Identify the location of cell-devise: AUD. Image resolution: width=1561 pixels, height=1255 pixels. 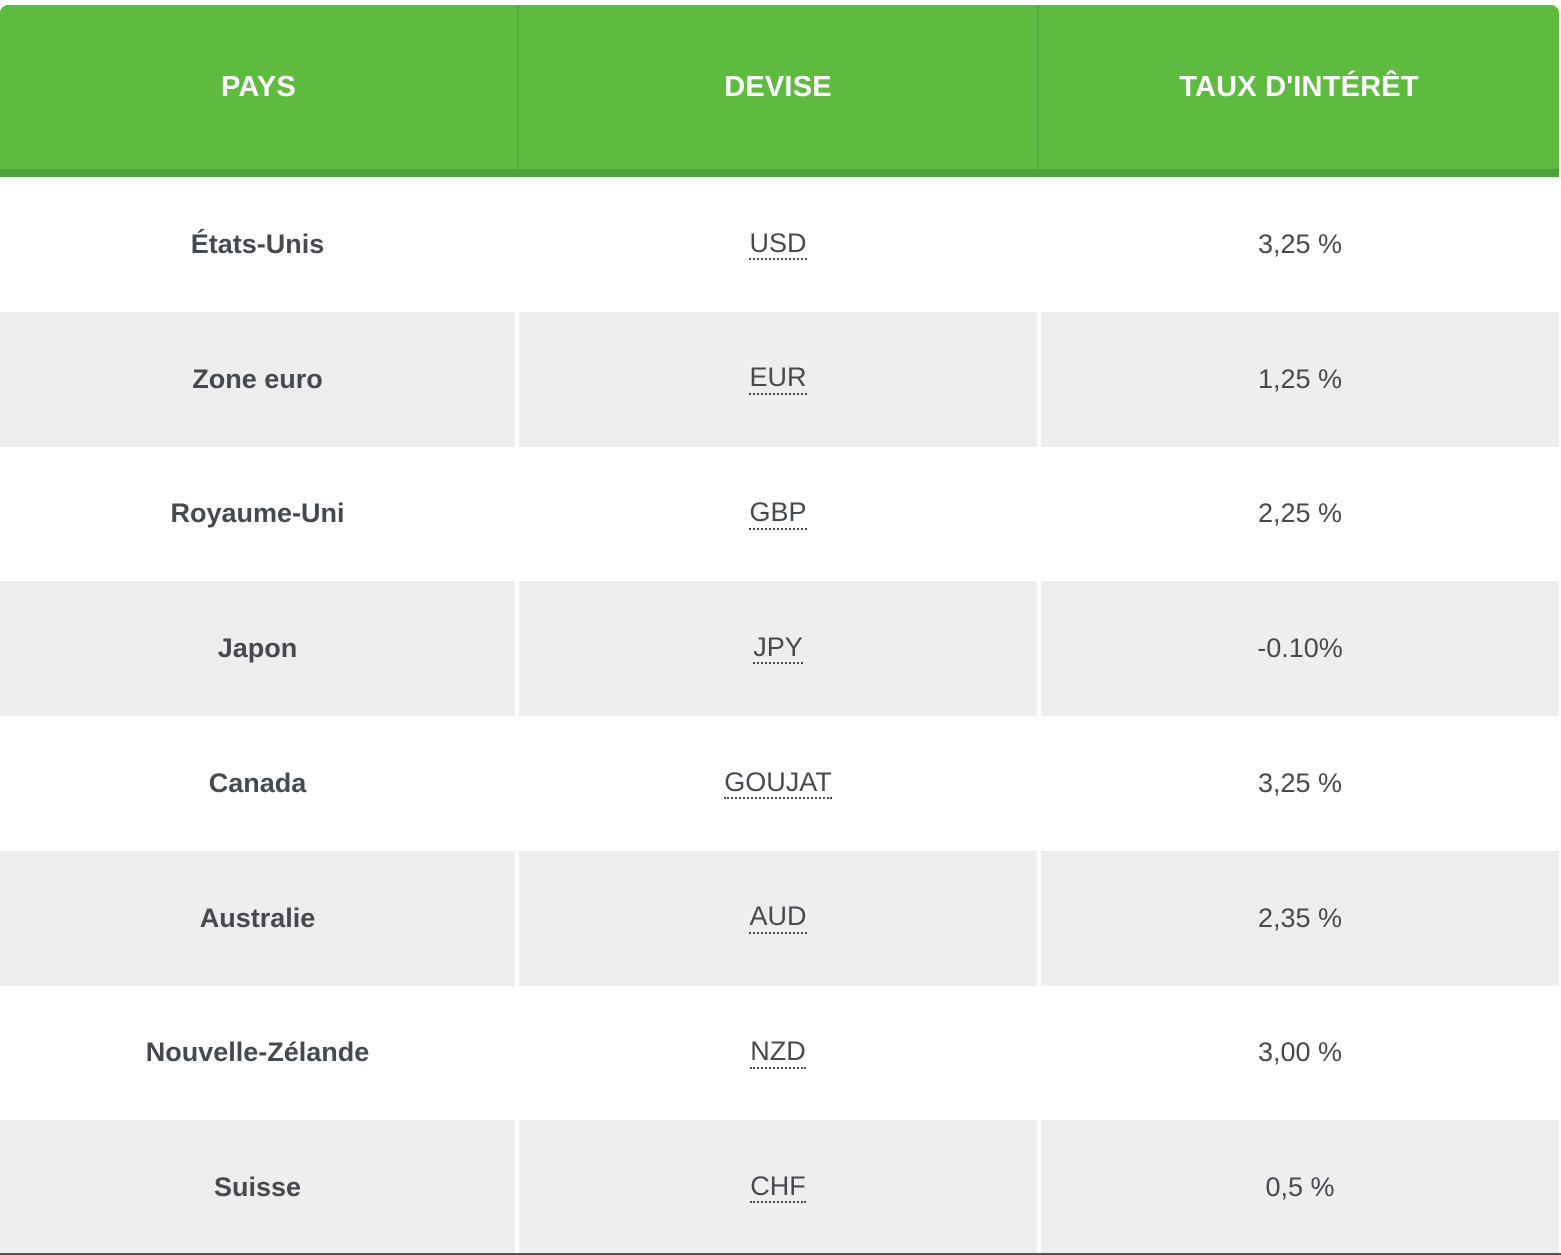
(780, 918).